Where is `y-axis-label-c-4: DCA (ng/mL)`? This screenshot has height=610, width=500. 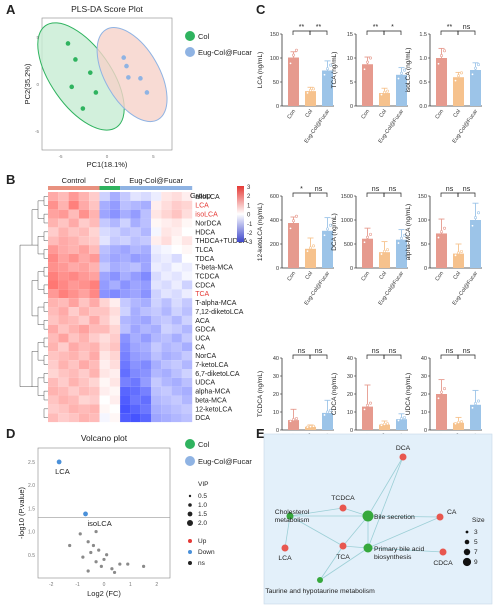
y-axis-label-c-4: DCA (ng/mL) is located at coordinates (334, 232).